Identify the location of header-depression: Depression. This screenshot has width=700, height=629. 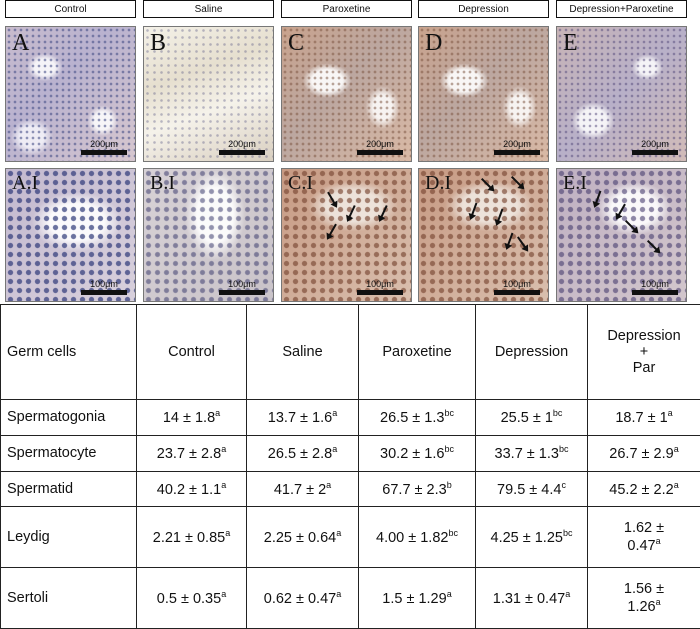
(531, 352).